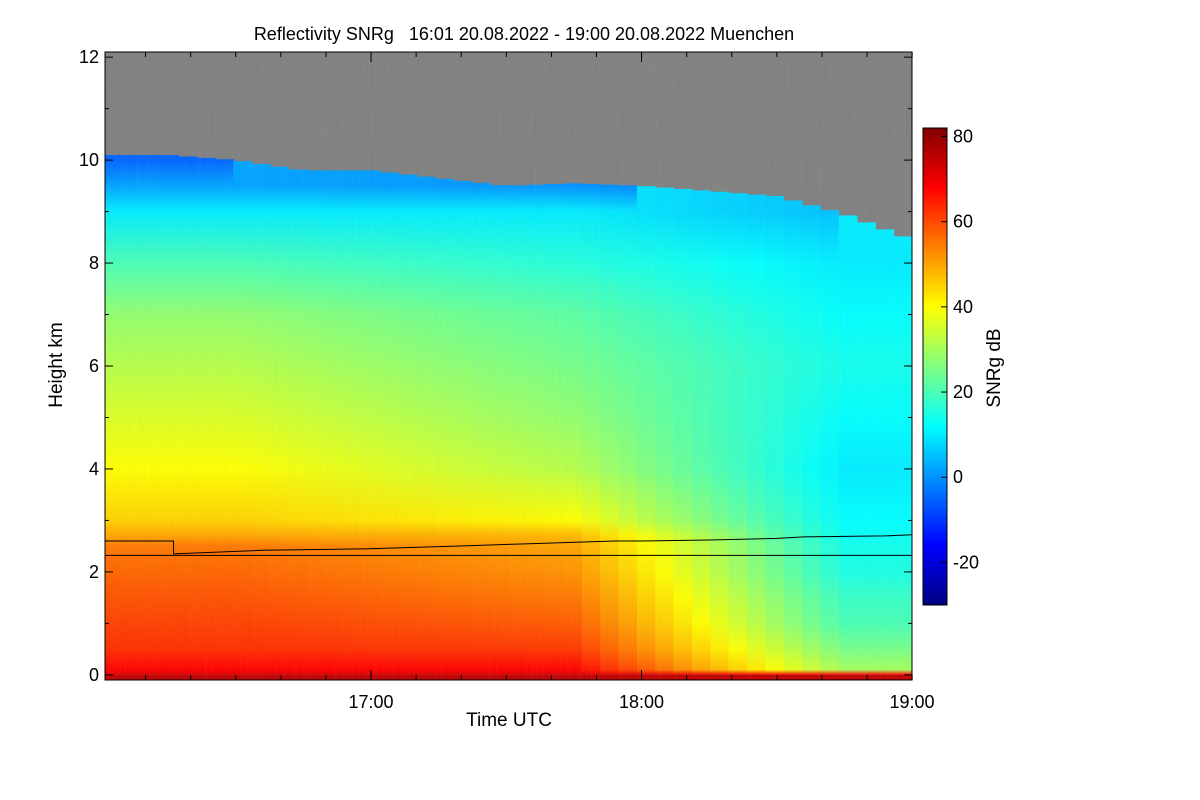  What do you see at coordinates (641, 702) in the screenshot?
I see `x-tick-label: 18:00` at bounding box center [641, 702].